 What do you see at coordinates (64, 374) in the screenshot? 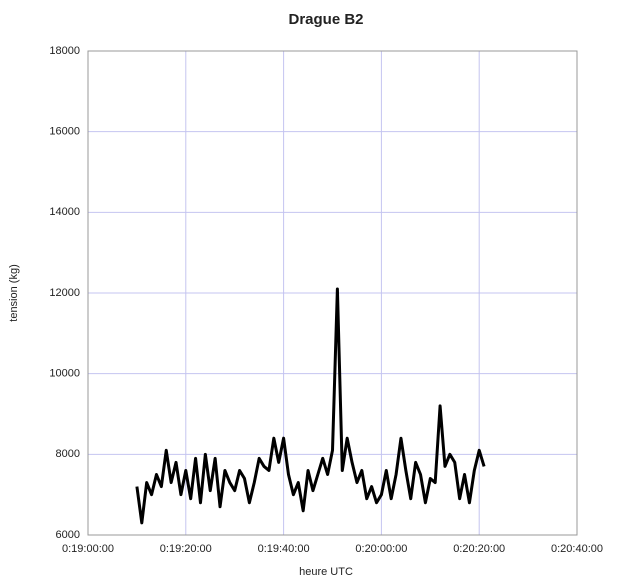
I see `y-tick-label: 10000` at bounding box center [64, 374].